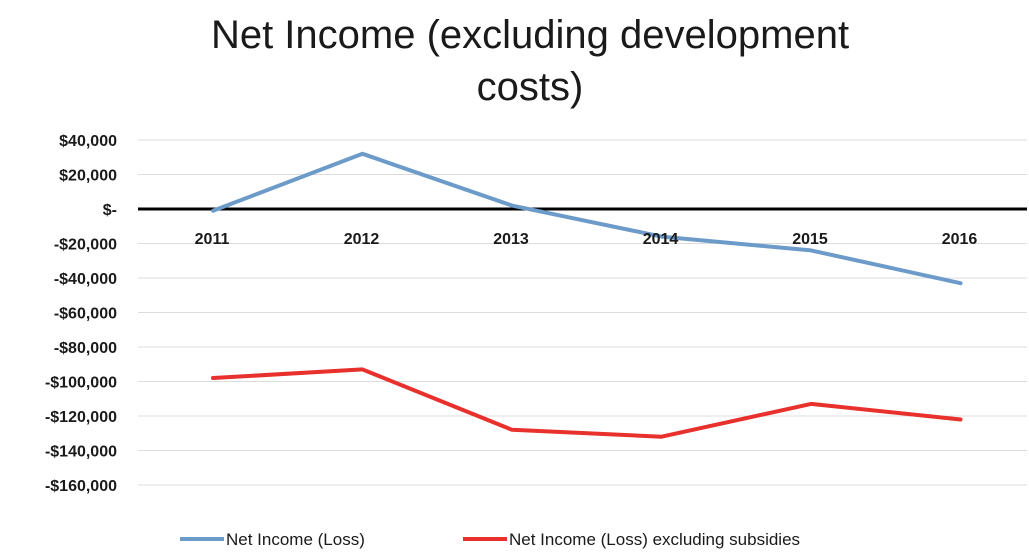 The width and height of the screenshot is (1029, 552). Describe the element at coordinates (81, 486) in the screenshot. I see `y-tick-label: -$160,000` at that location.